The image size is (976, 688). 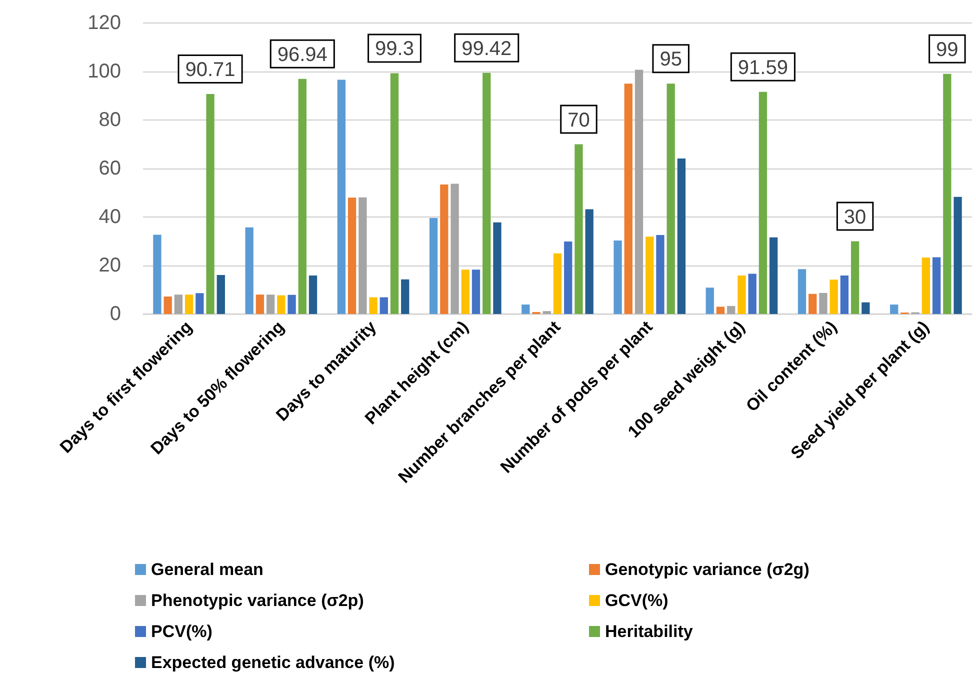 What do you see at coordinates (302, 55) in the screenshot?
I see `data-label: 96.94` at bounding box center [302, 55].